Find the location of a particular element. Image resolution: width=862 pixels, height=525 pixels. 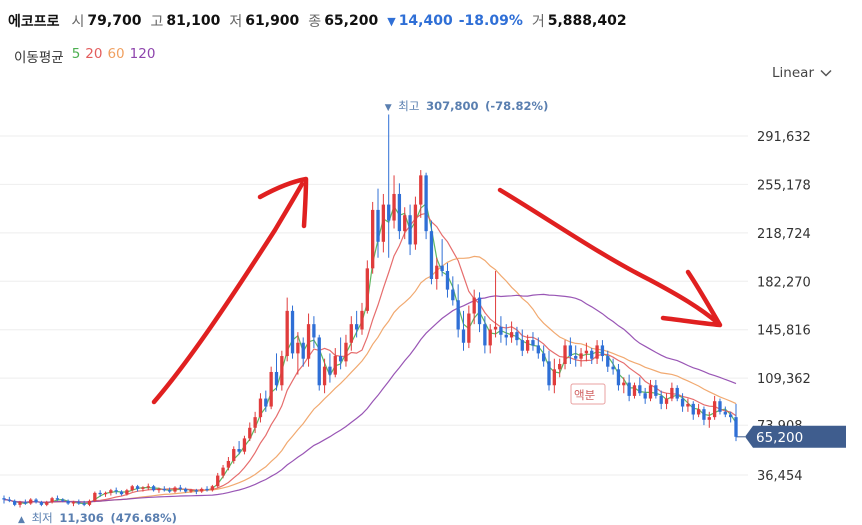

current-price-tag-label: 65,200 is located at coordinates (779, 438).